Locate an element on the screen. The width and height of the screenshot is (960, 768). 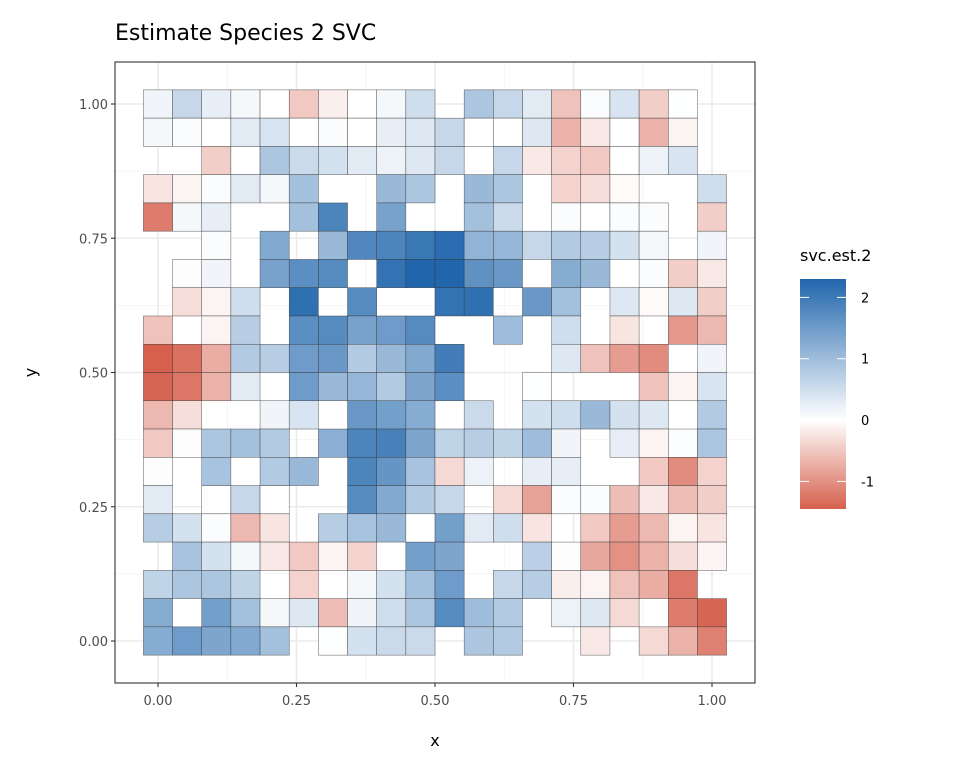
y-axis-title: y is located at coordinates (30, 372).